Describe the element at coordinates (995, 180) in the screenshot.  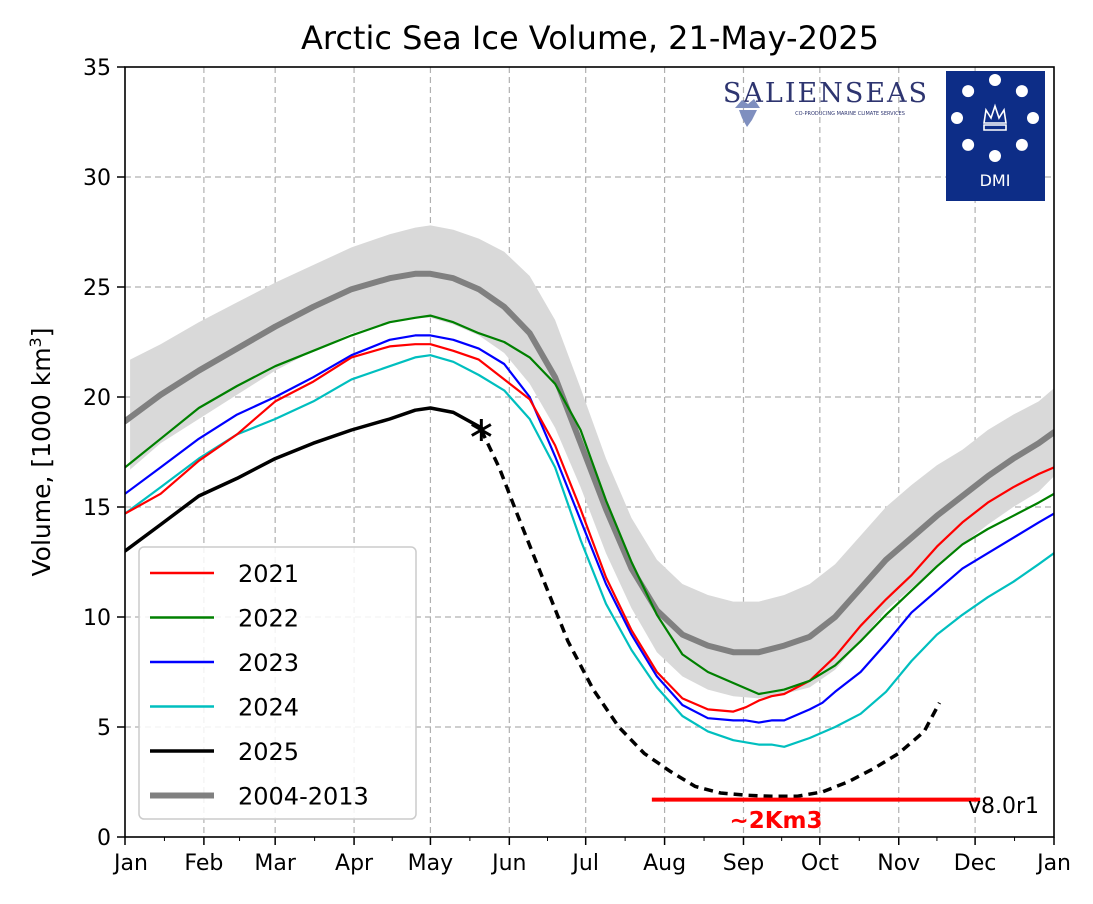
I see `dmi-logo-text: DMI` at that location.